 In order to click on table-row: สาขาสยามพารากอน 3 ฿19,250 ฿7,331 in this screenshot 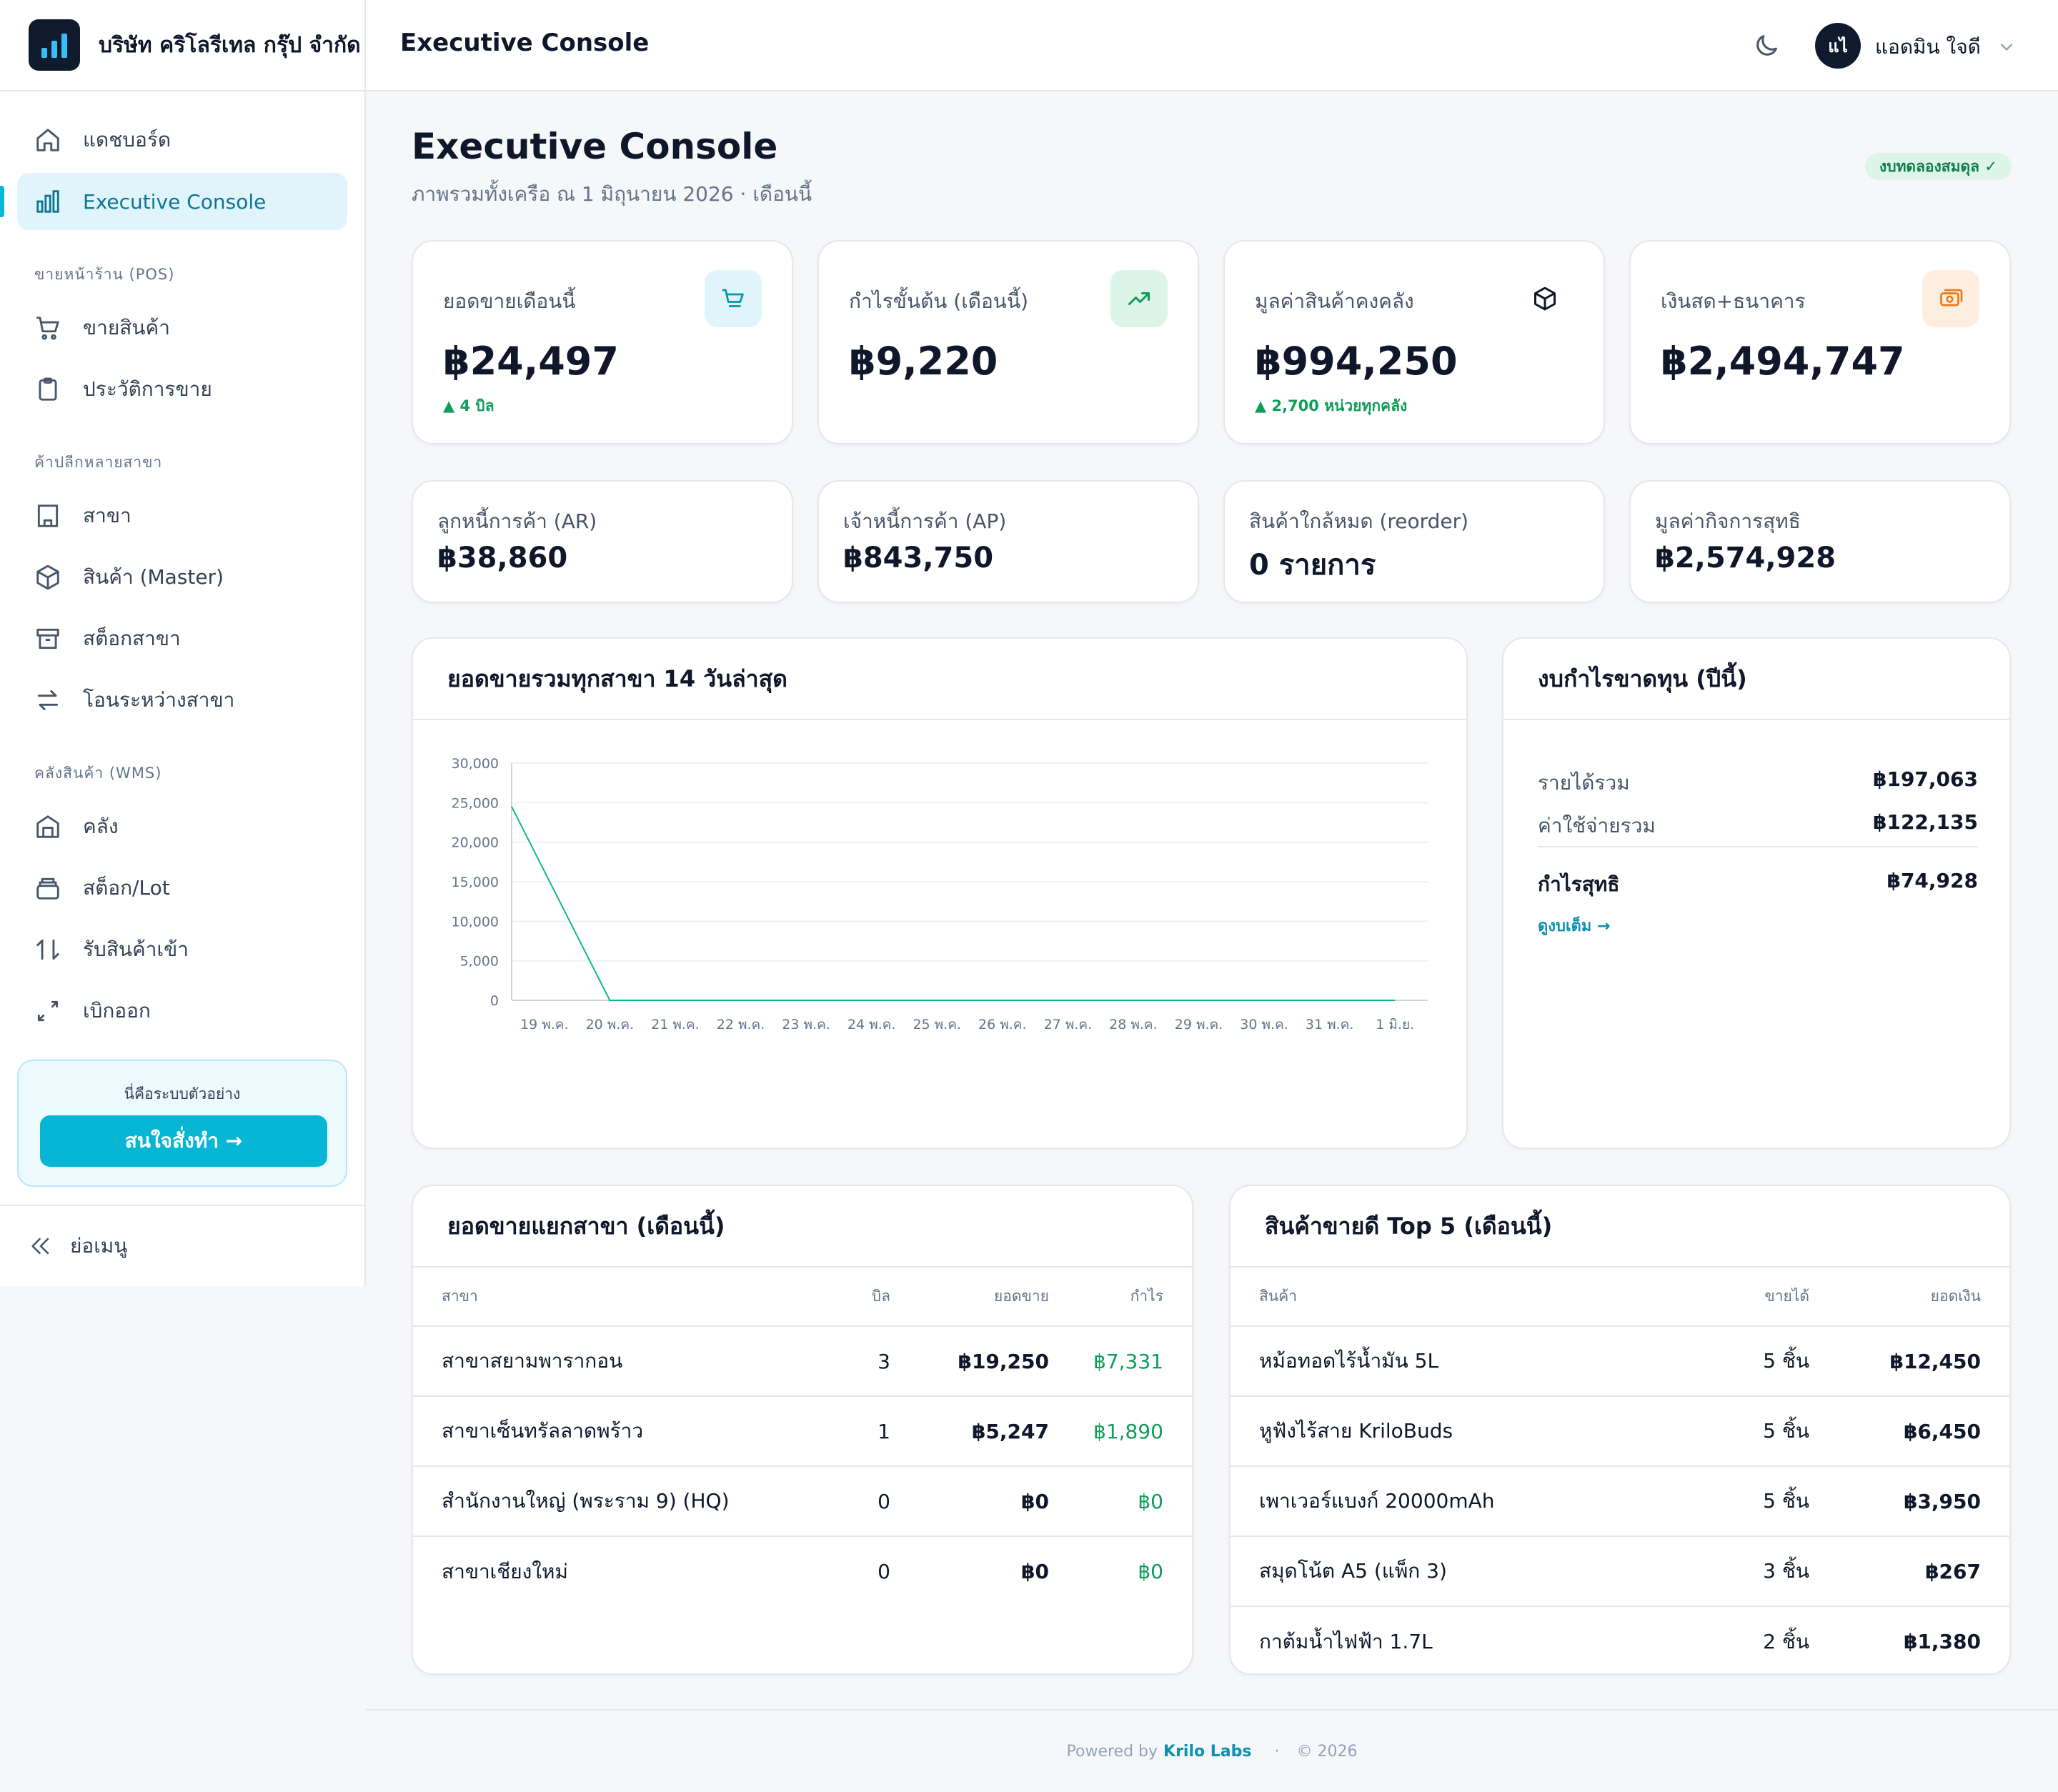, I will do `click(802, 1361)`.